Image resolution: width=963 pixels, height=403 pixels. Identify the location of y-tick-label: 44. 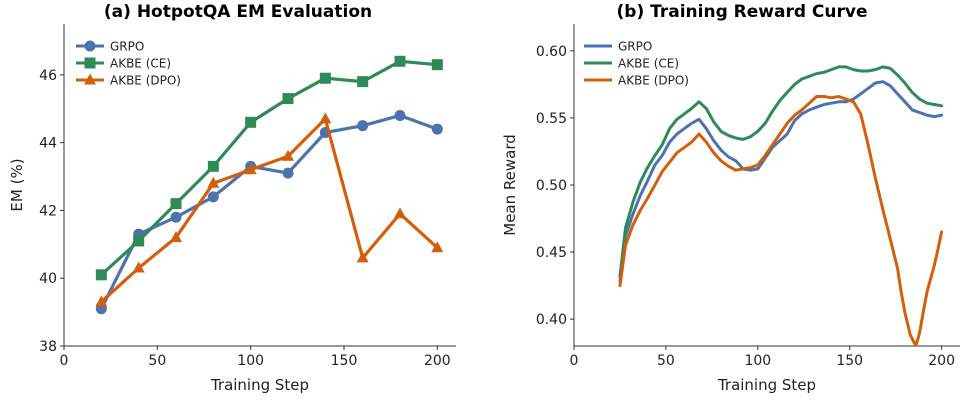
(48, 144).